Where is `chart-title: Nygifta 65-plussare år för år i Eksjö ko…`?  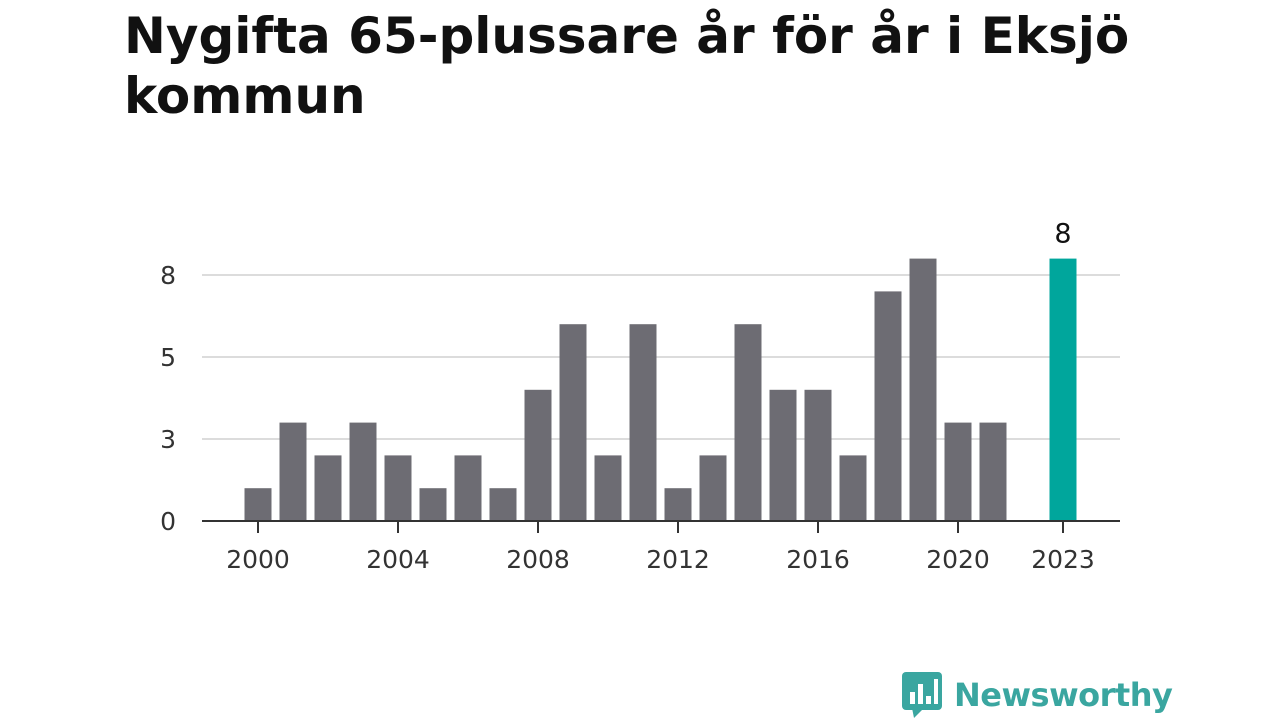 chart-title: Nygifta 65-plussare år för år i Eksjö ko… is located at coordinates (627, 66).